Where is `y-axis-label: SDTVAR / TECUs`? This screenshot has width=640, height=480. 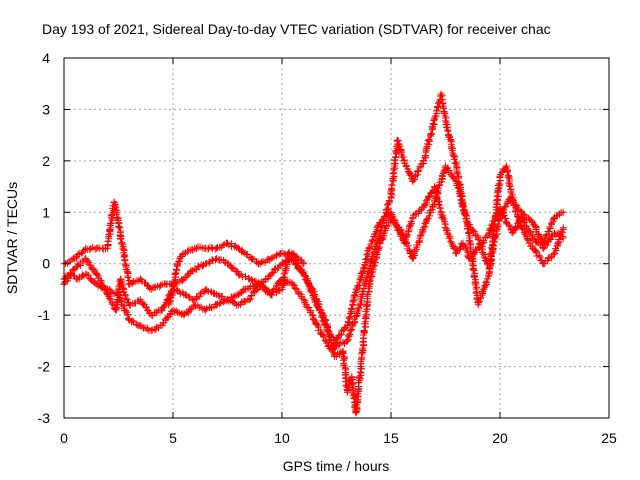 y-axis-label: SDTVAR / TECUs is located at coordinates (12, 238).